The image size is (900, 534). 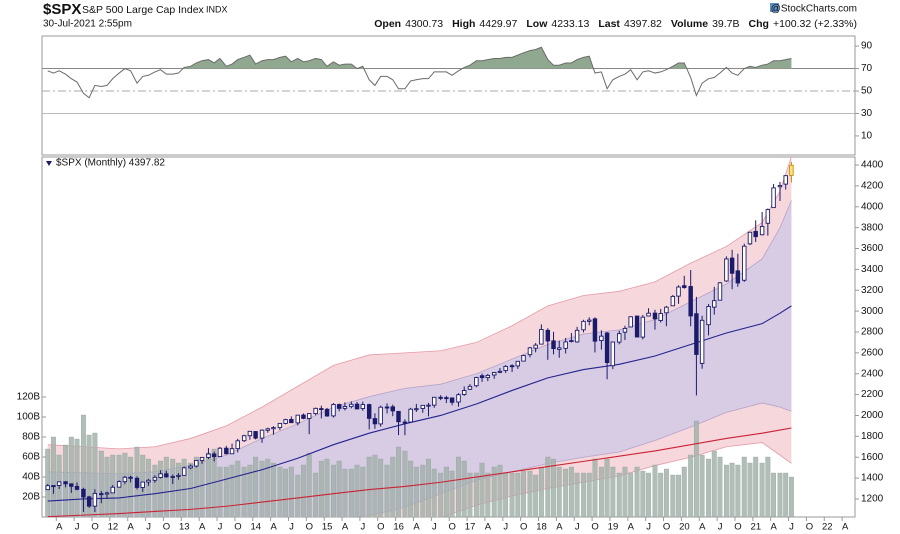 What do you see at coordinates (541, 527) in the screenshot?
I see `x-tick-label: 18` at bounding box center [541, 527].